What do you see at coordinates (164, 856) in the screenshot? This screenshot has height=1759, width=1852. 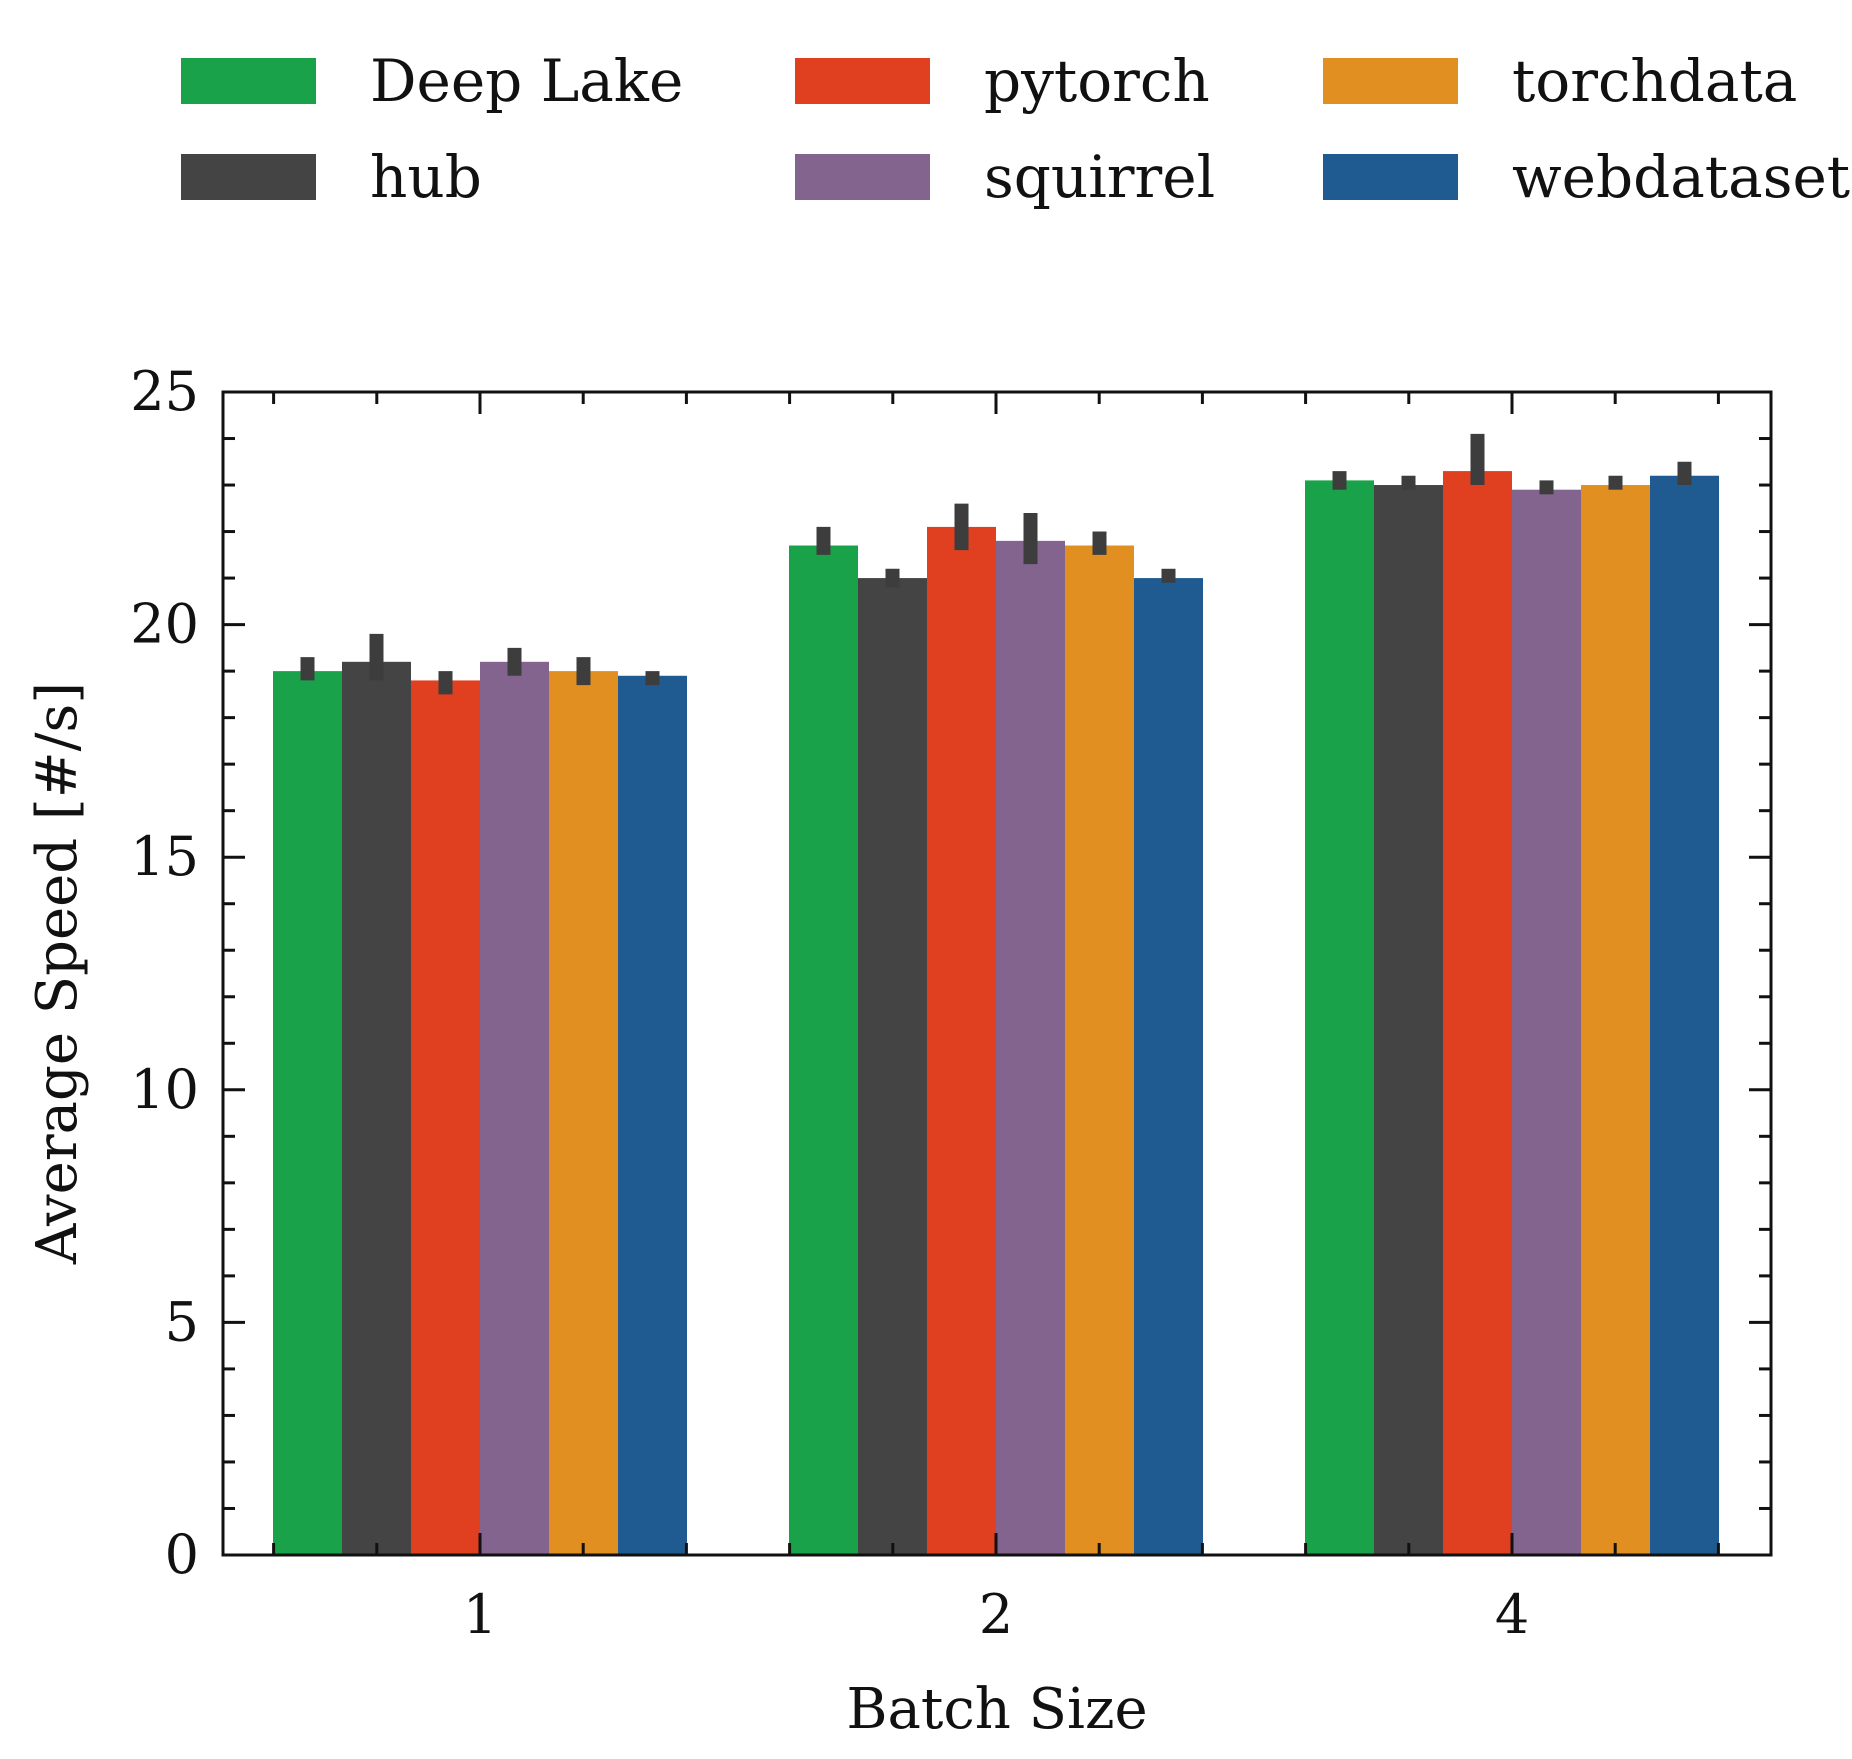 I see `y-tick-label: 15` at bounding box center [164, 856].